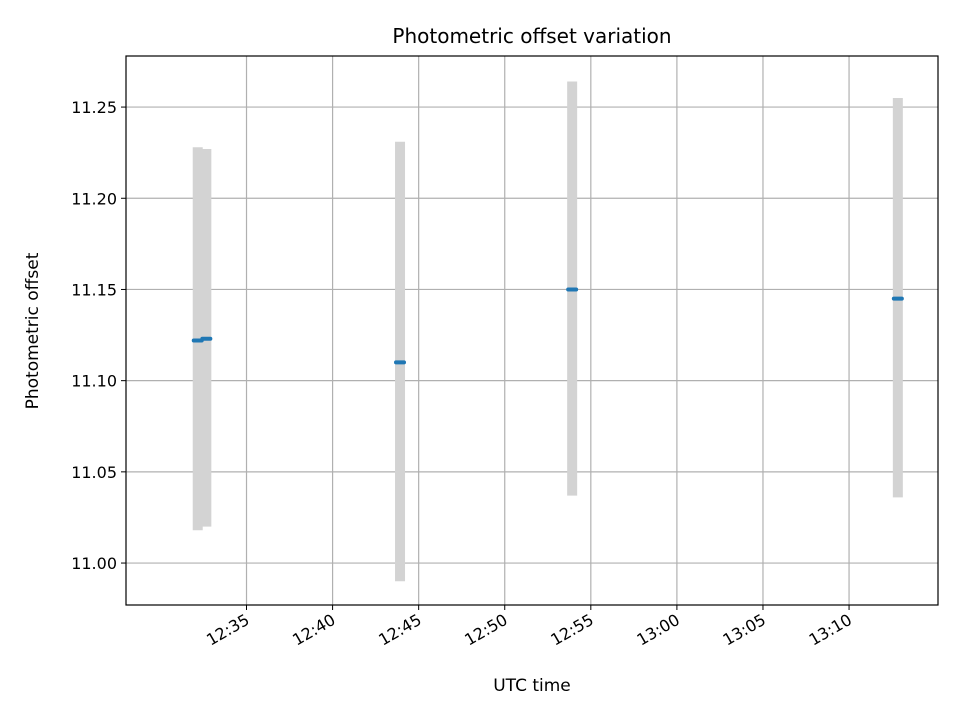 The image size is (960, 720). Describe the element at coordinates (227, 630) in the screenshot. I see `x-tick-label: 12:35` at that location.